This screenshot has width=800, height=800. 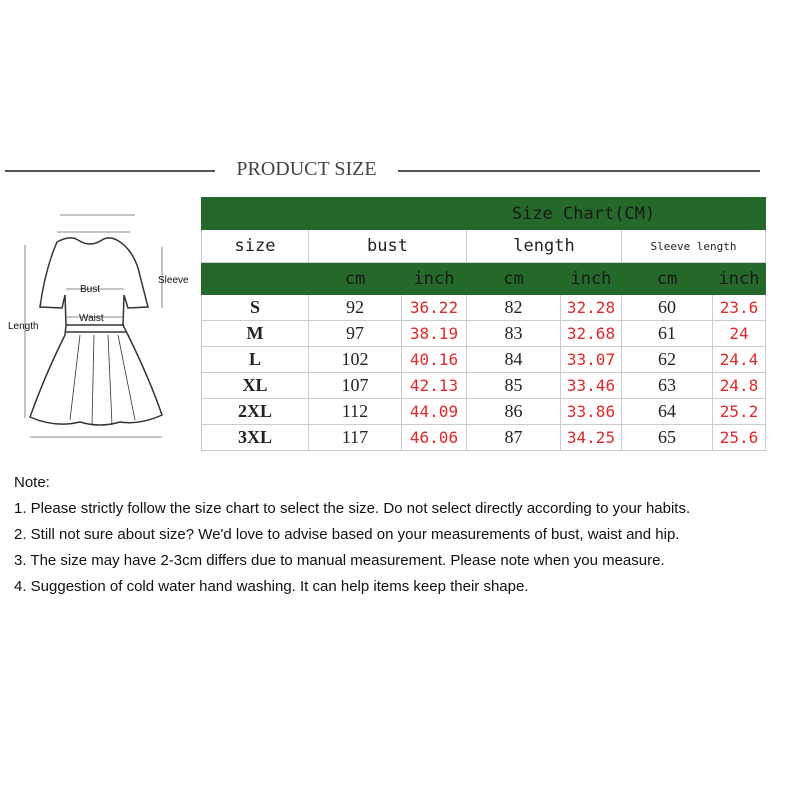 I want to click on caption-row: Size Chart(CM), so click(x=483, y=213).